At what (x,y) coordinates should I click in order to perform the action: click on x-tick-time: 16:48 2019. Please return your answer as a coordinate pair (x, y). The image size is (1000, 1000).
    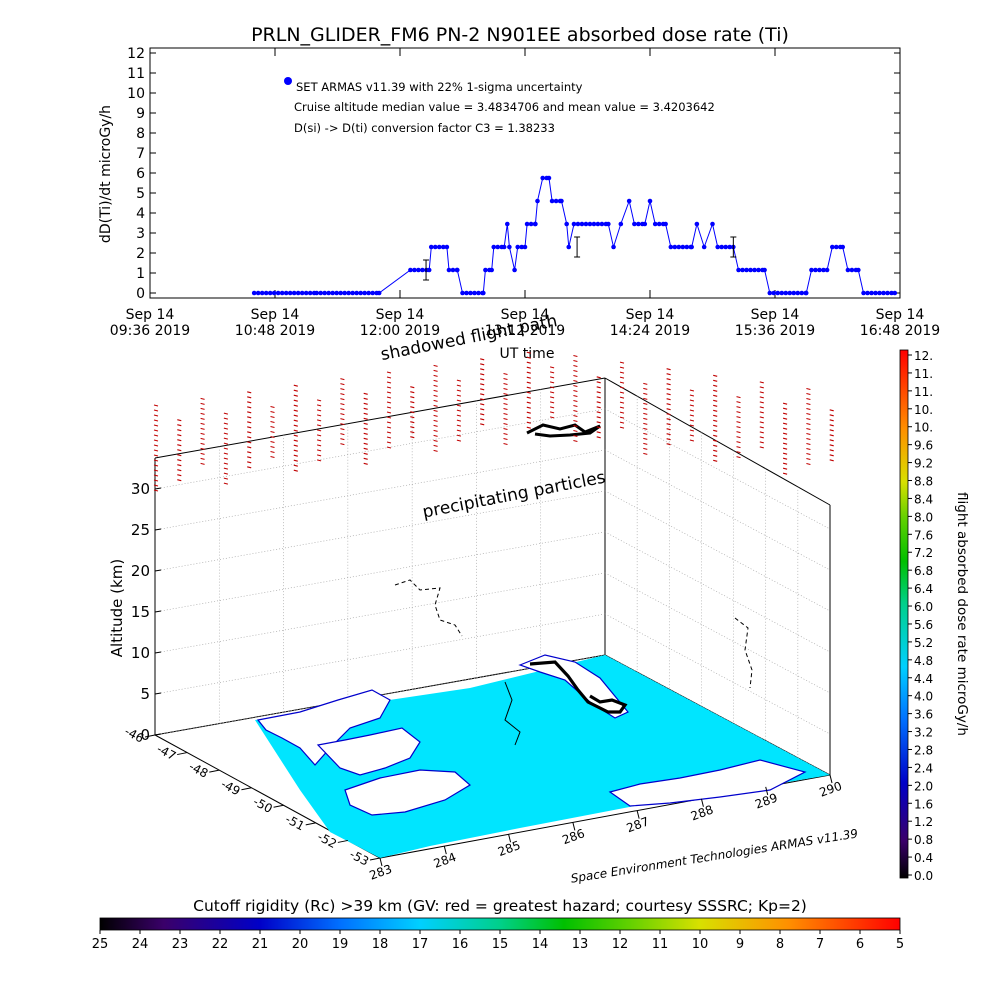
    Looking at the image, I should click on (900, 331).